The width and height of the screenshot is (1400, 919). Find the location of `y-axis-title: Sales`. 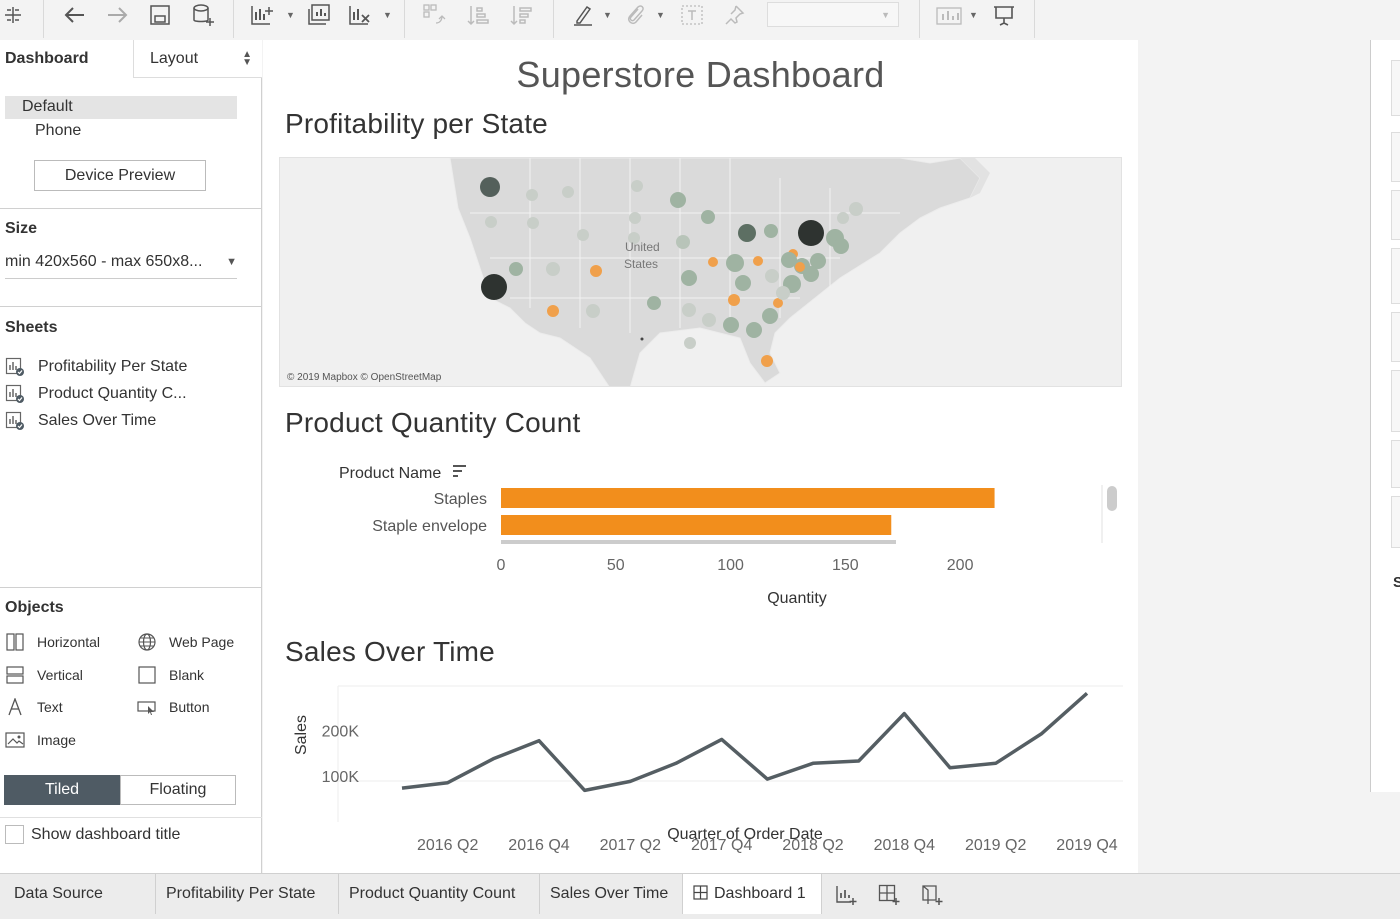

y-axis-title: Sales is located at coordinates (301, 735).